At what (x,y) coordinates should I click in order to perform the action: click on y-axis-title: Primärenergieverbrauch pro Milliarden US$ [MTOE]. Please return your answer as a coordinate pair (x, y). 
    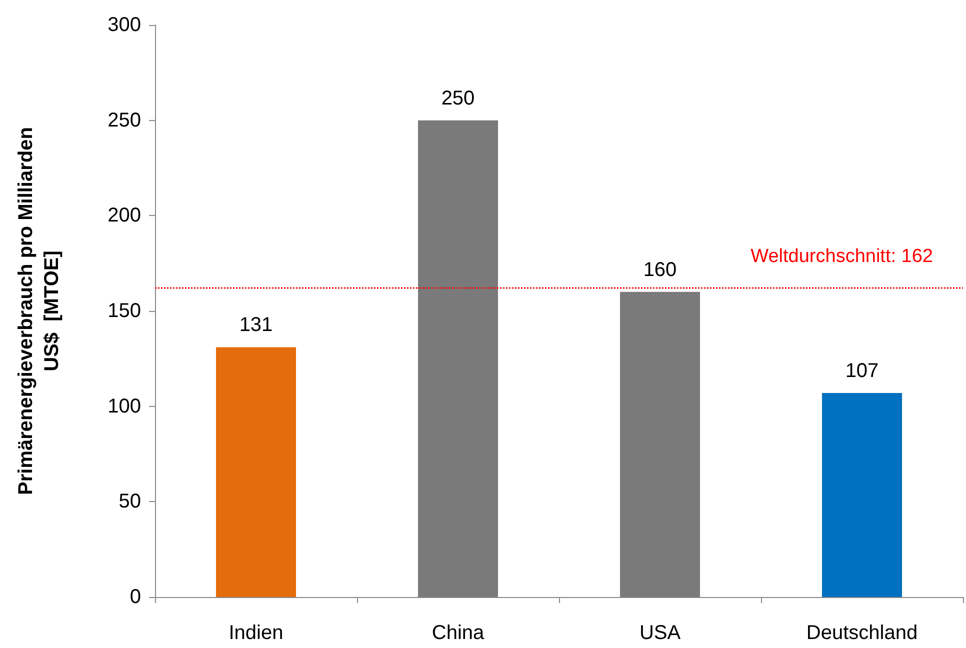
    Looking at the image, I should click on (39, 311).